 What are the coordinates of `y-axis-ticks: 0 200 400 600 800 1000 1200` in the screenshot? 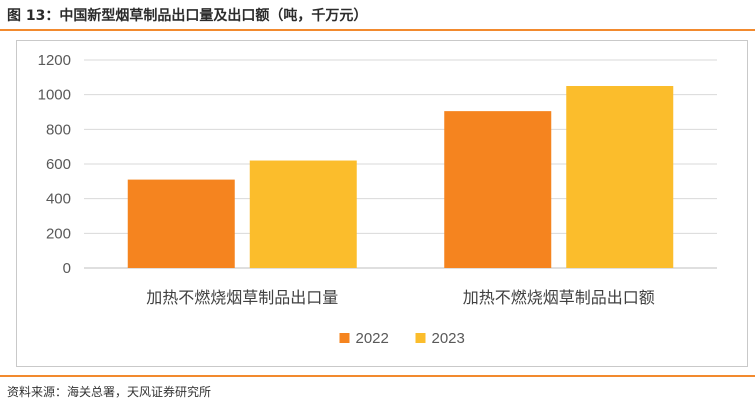 It's located at (54, 164).